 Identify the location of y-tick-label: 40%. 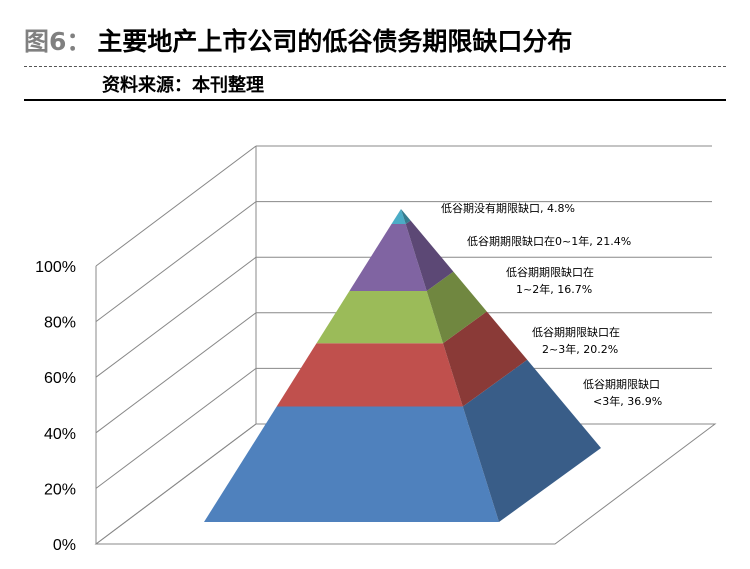
(60, 434).